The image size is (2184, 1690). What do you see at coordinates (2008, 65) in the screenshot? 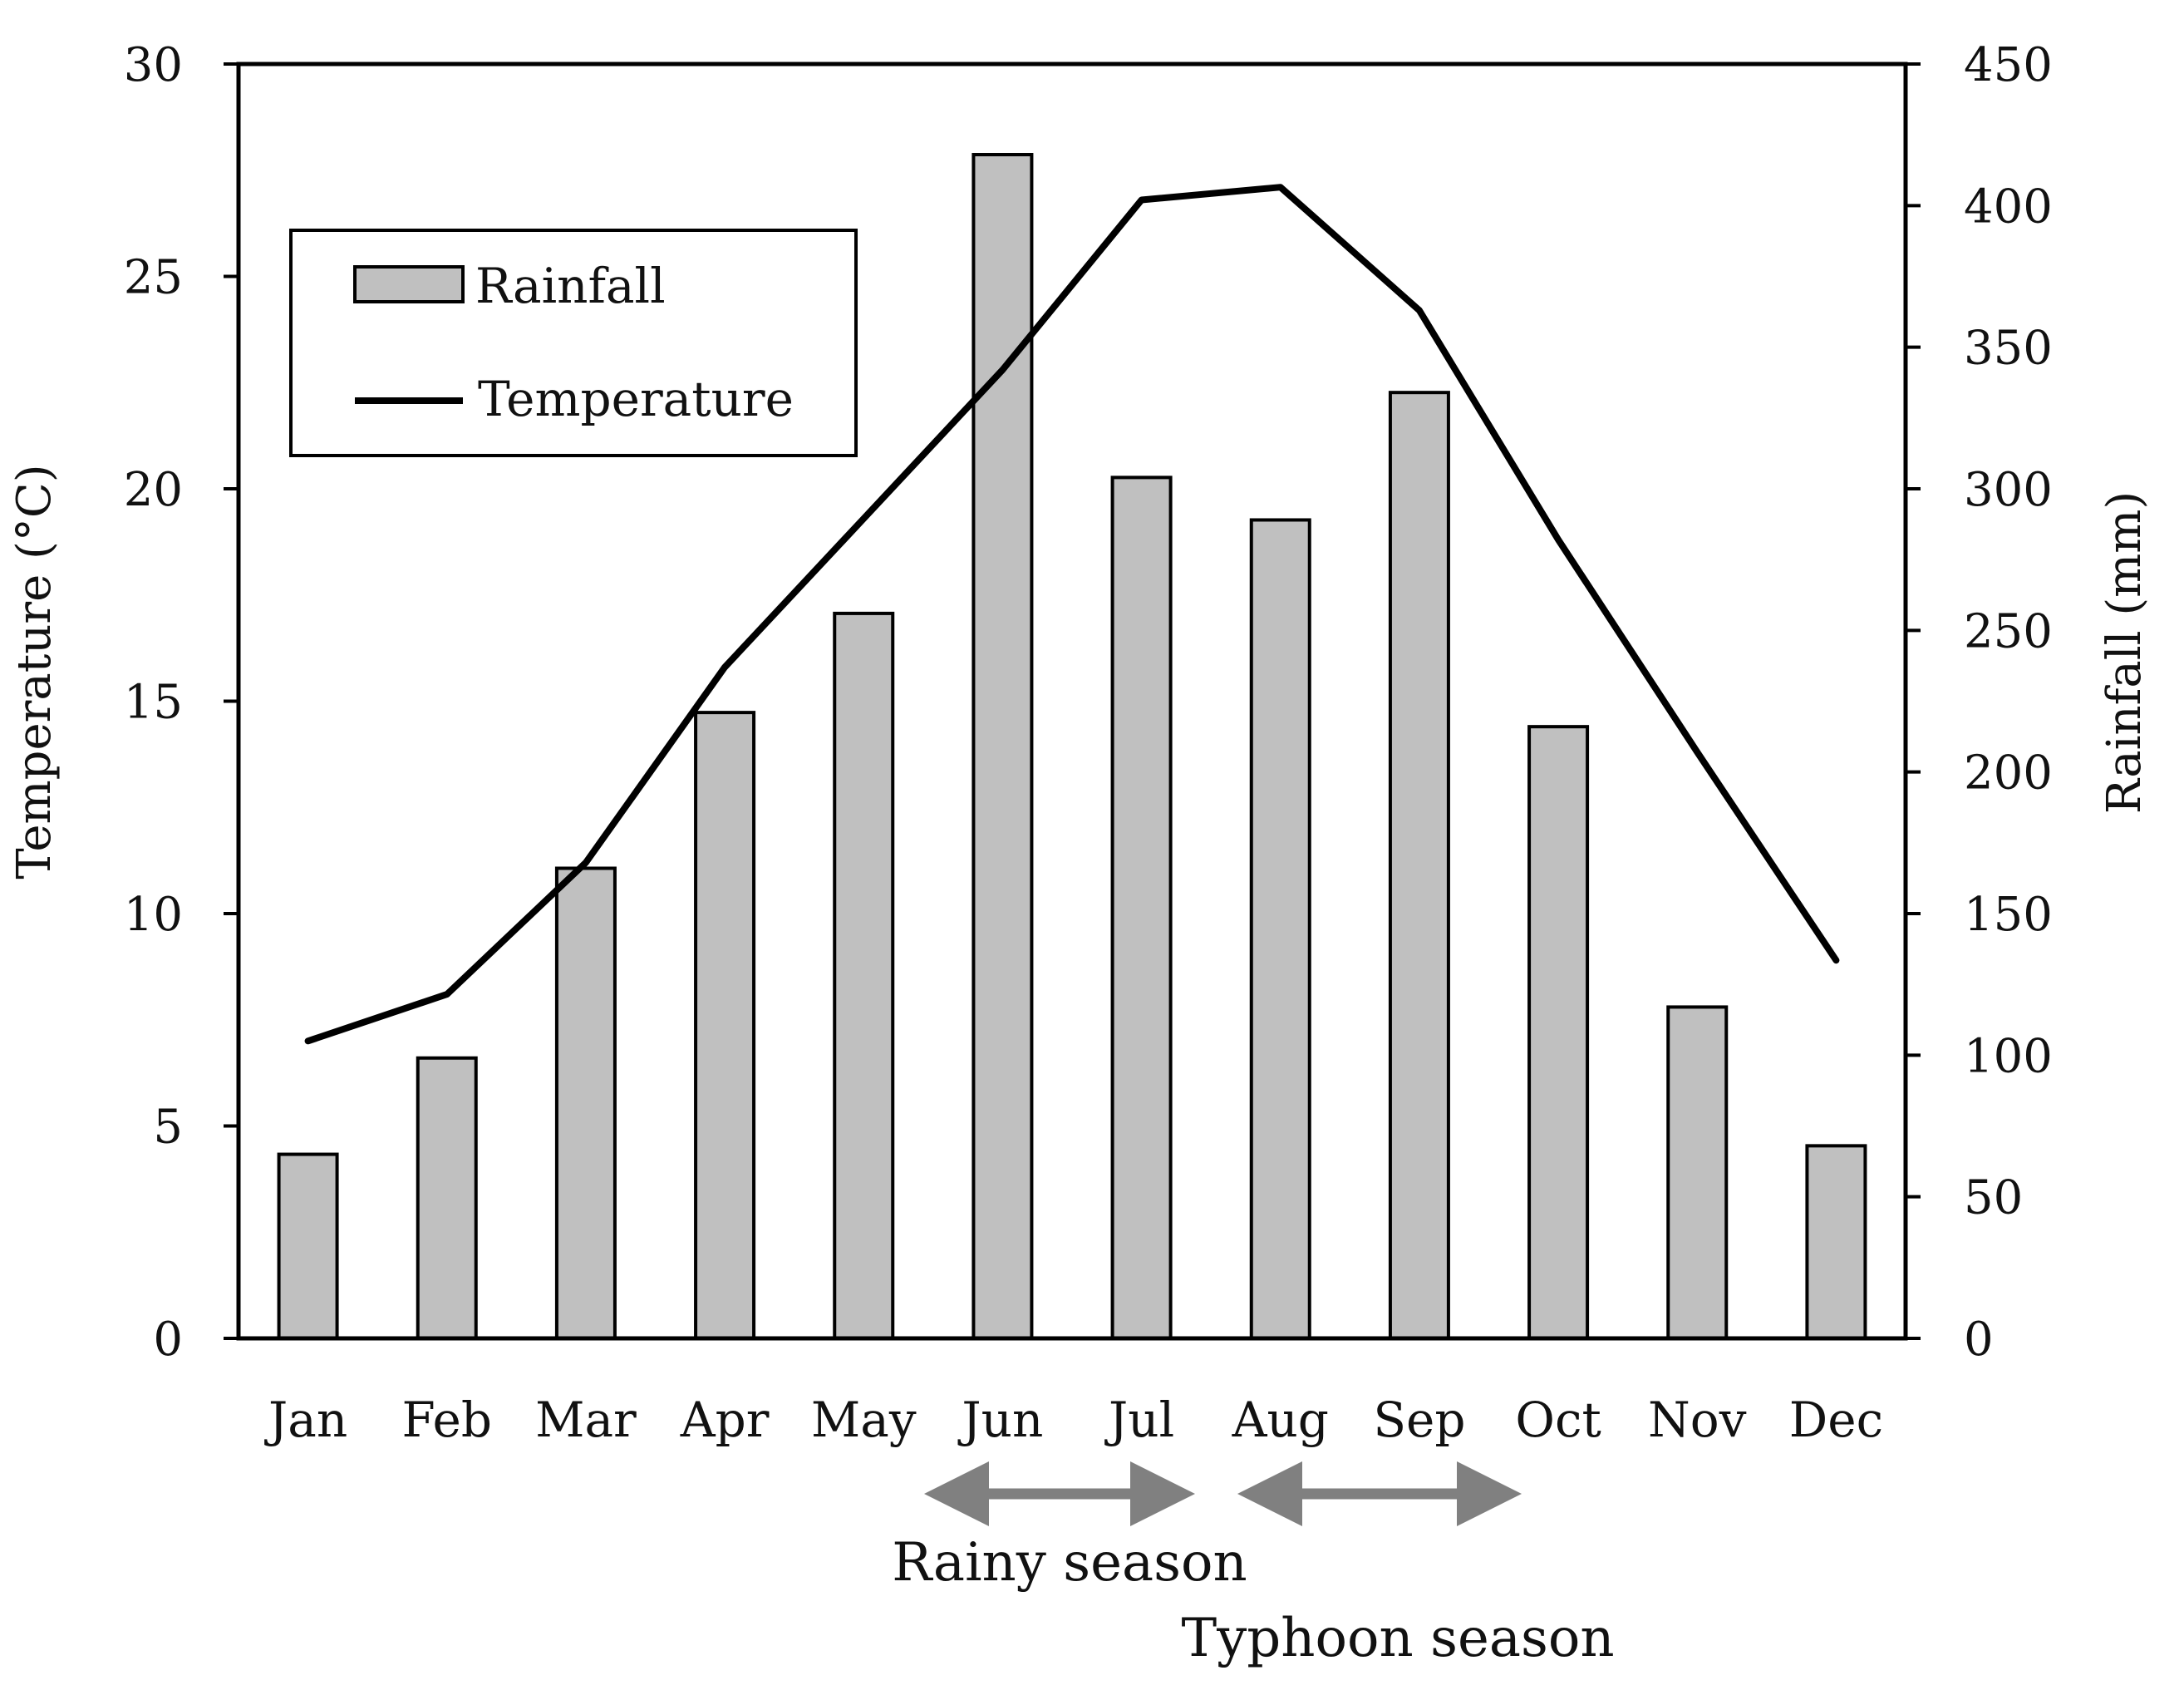
I see `right-tick-label: 450` at bounding box center [2008, 65].